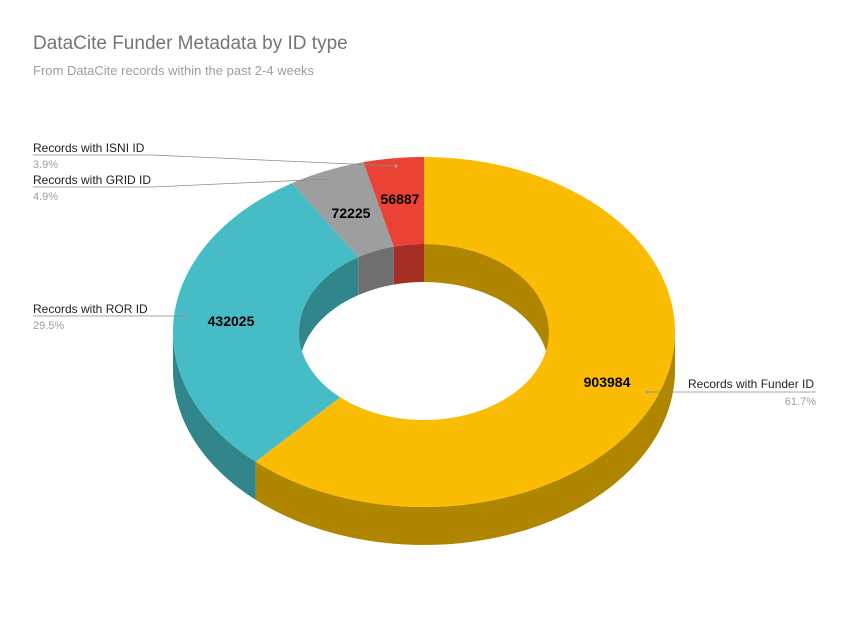  Describe the element at coordinates (351, 213) in the screenshot. I see `value-label-records-with-grid-id: 72225` at that location.